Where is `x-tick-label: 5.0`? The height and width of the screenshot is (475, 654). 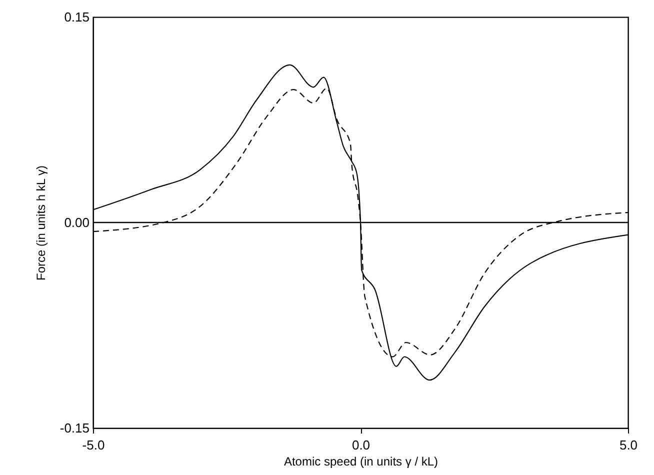 x-tick-label: 5.0 is located at coordinates (628, 445).